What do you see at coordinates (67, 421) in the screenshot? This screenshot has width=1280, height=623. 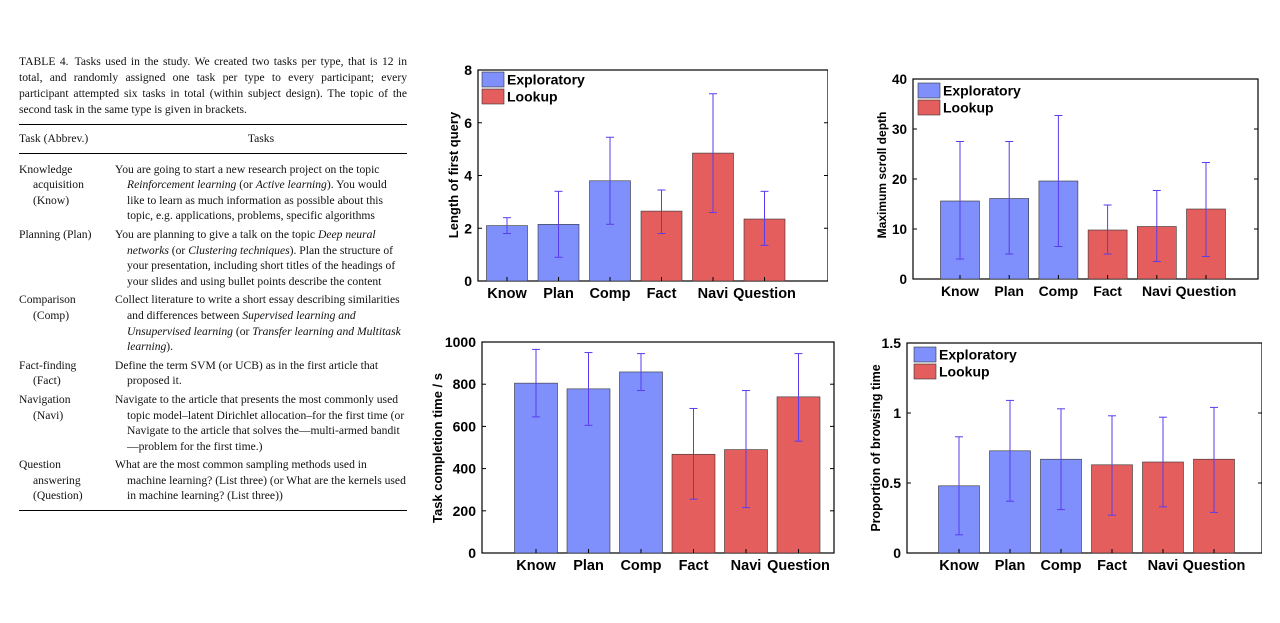 I see `task-name-cell: Navigation (Navi)` at bounding box center [67, 421].